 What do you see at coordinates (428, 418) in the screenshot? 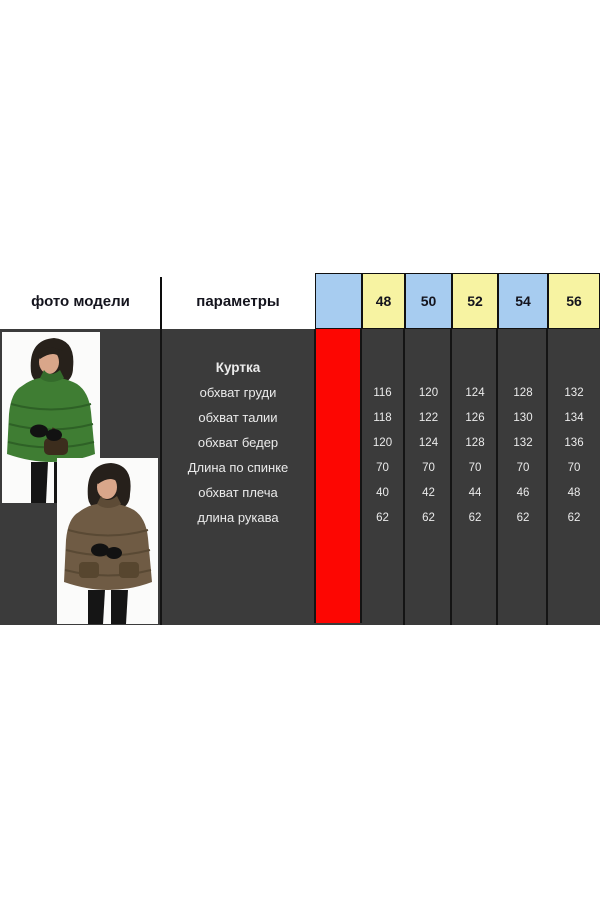
I see `cell-value: 122` at bounding box center [428, 418].